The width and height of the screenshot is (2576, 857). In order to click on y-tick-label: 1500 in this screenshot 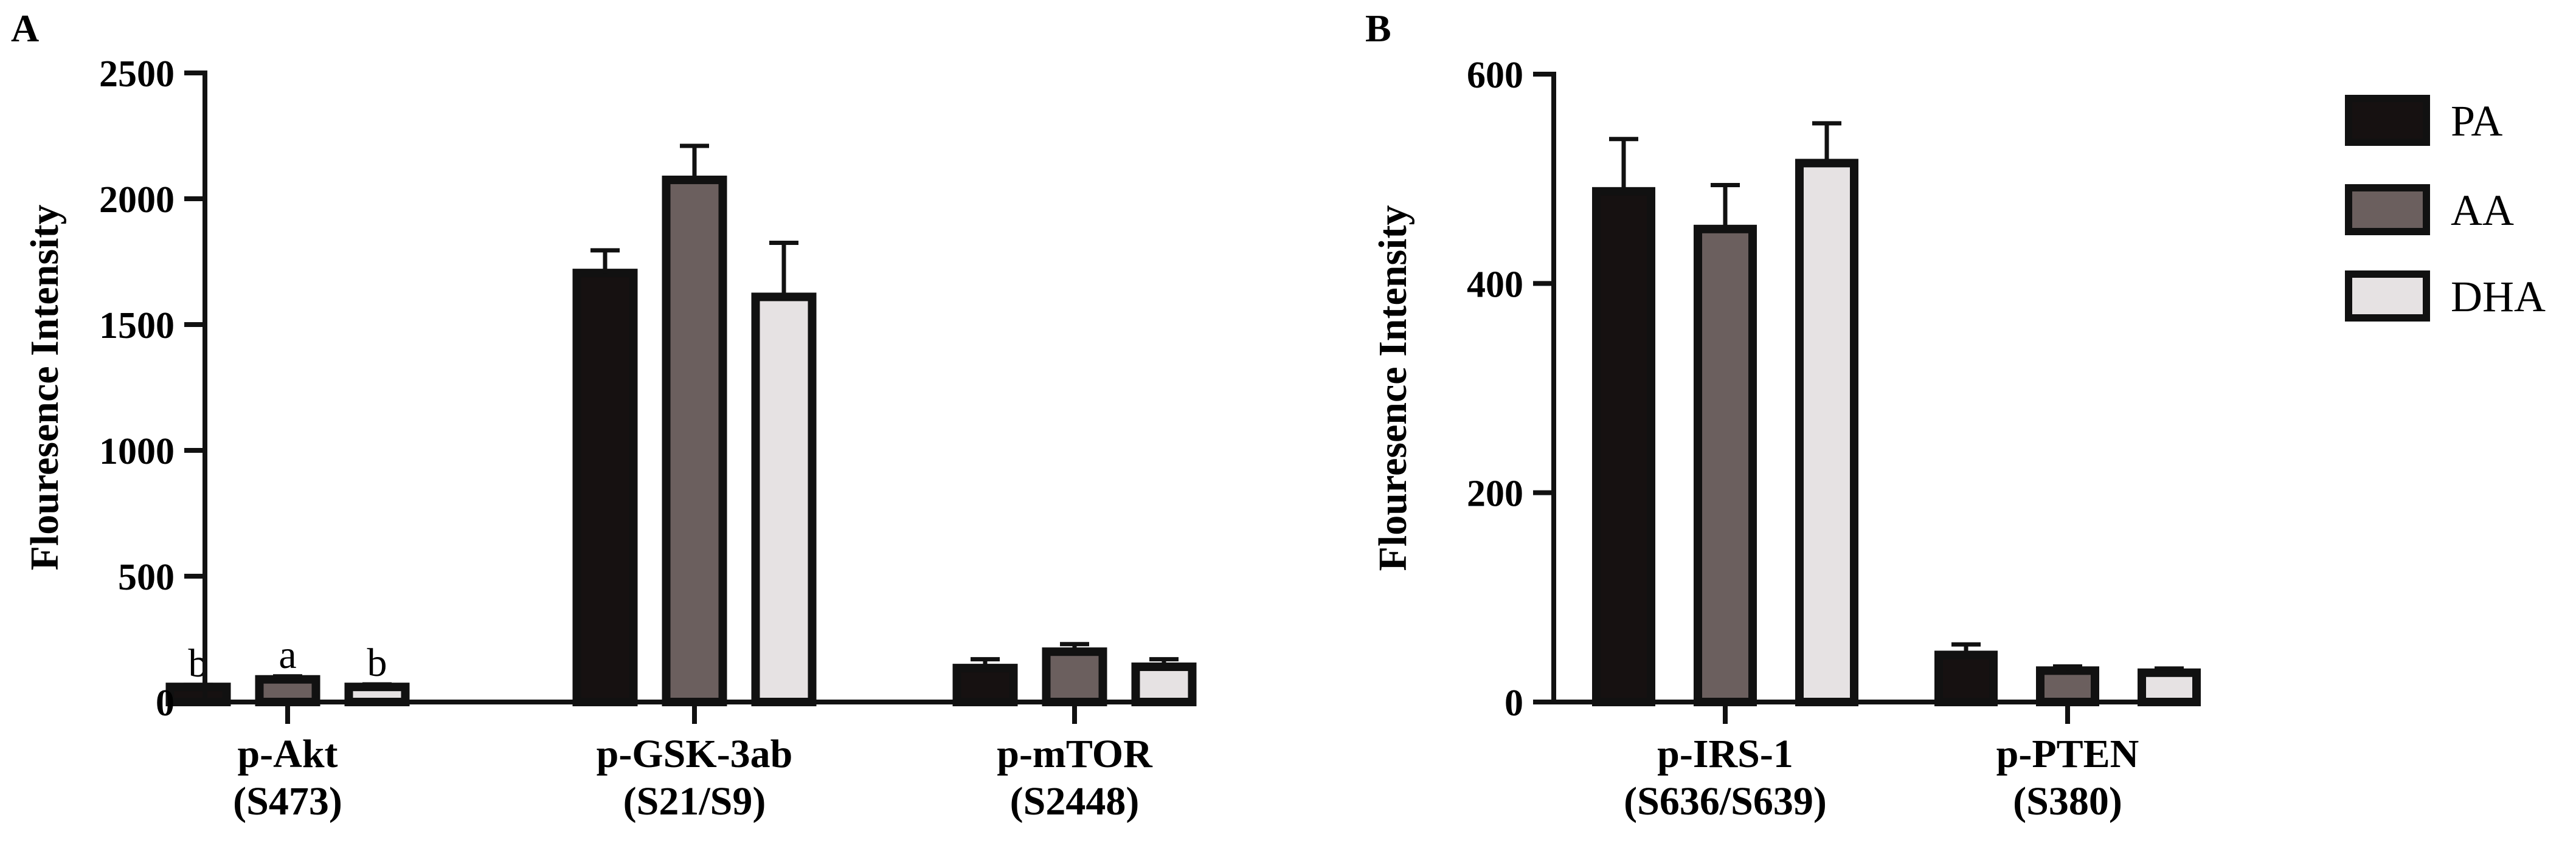, I will do `click(137, 326)`.